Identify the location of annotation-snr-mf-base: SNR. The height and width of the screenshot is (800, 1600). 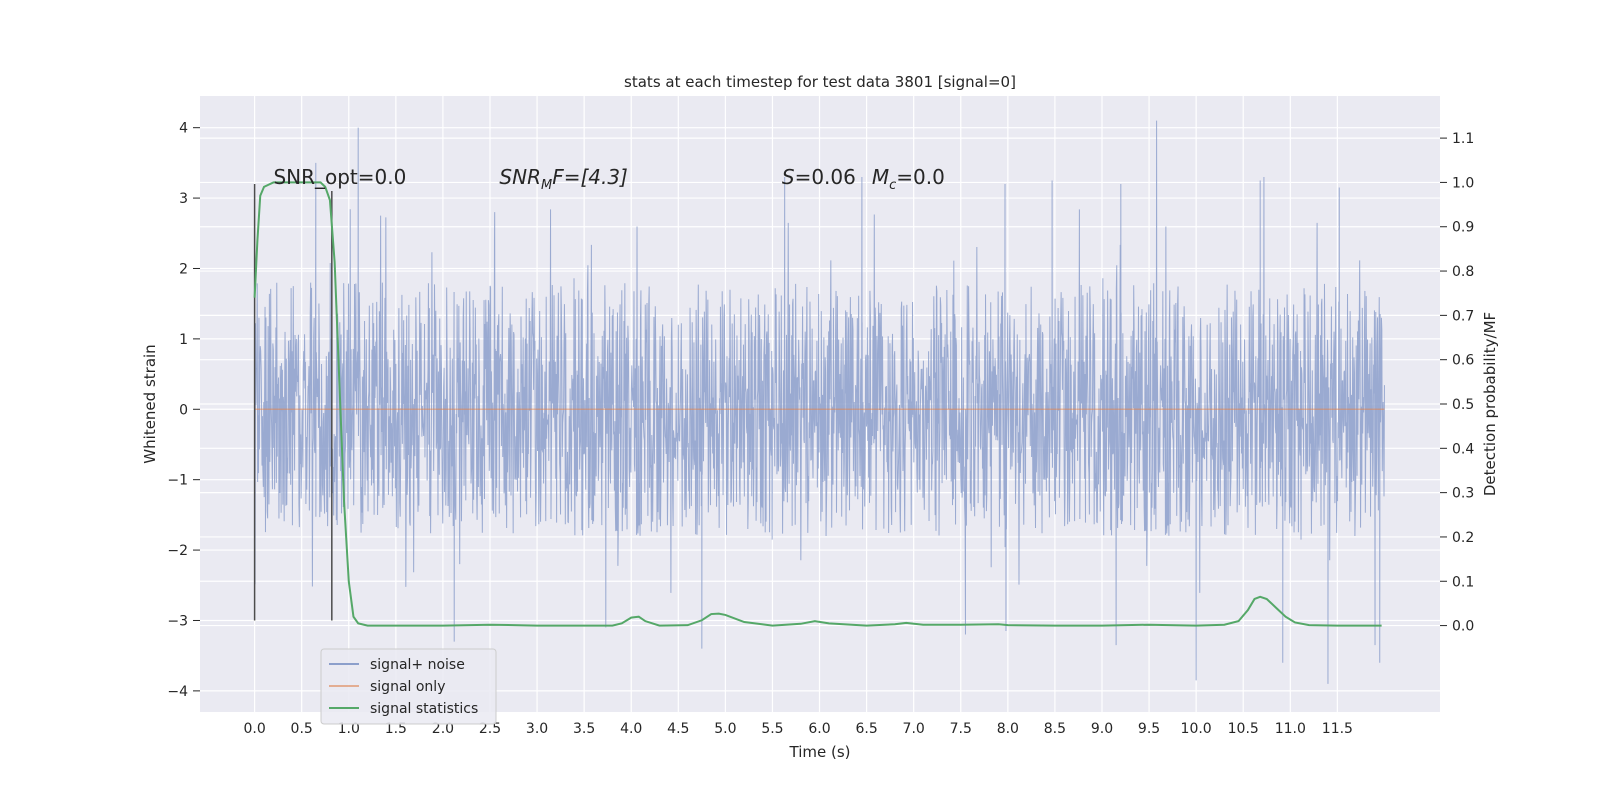
(520, 177).